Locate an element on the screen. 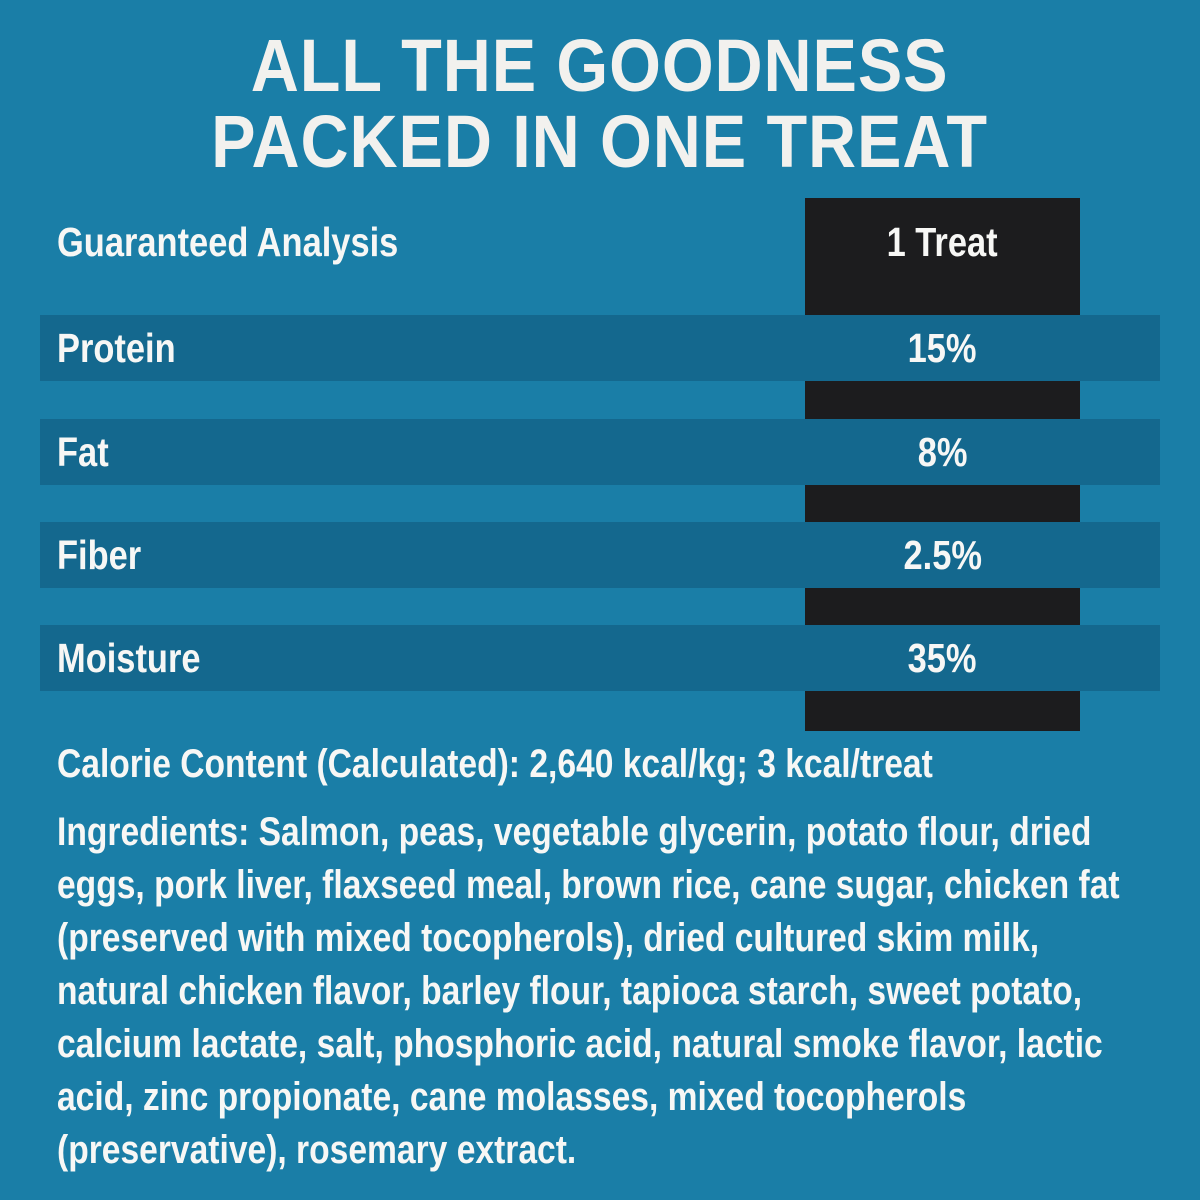 The width and height of the screenshot is (1200, 1200). page-title: ALL THE GOODNESS PACKED IN ONE TREAT is located at coordinates (600, 104).